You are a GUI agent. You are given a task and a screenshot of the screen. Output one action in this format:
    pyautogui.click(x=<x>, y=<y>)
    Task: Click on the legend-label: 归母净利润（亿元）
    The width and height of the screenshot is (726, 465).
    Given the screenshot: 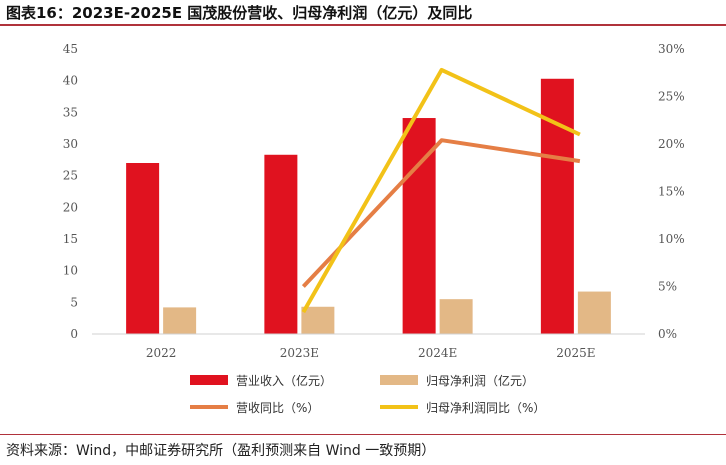 What is the action you would take?
    pyautogui.click(x=480, y=380)
    